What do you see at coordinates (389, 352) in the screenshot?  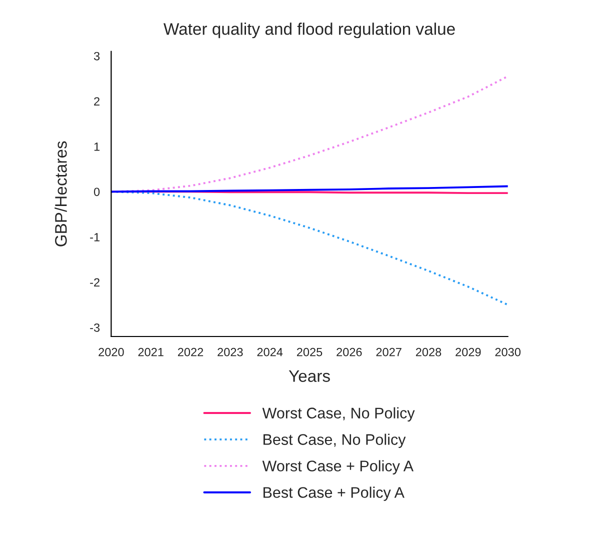 I see `x-tick-label: 2027` at bounding box center [389, 352].